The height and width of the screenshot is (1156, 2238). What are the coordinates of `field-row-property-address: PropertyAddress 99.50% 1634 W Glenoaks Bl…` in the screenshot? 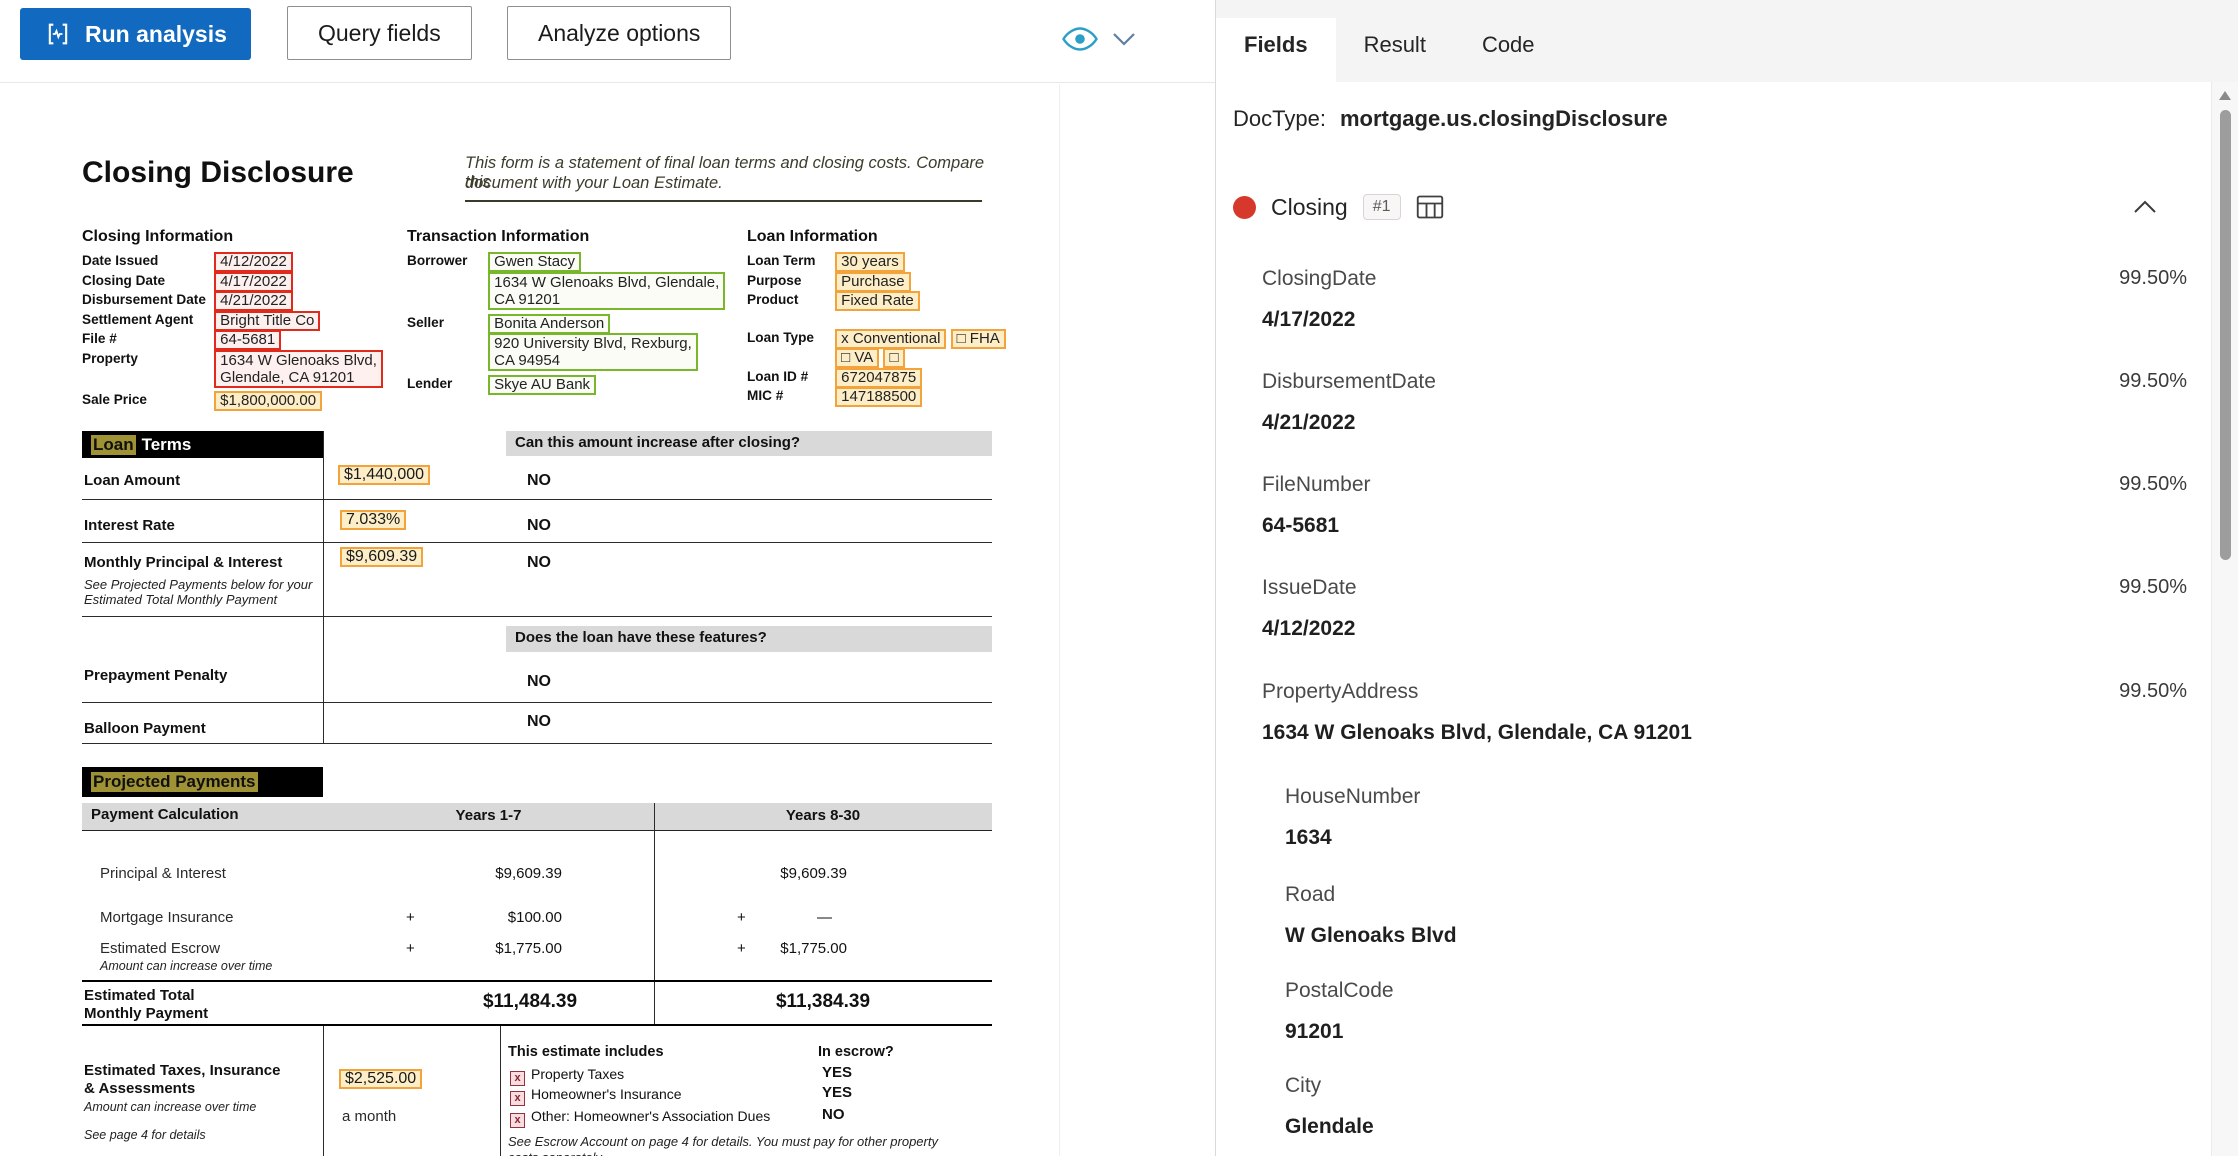 It's located at (1724, 712).